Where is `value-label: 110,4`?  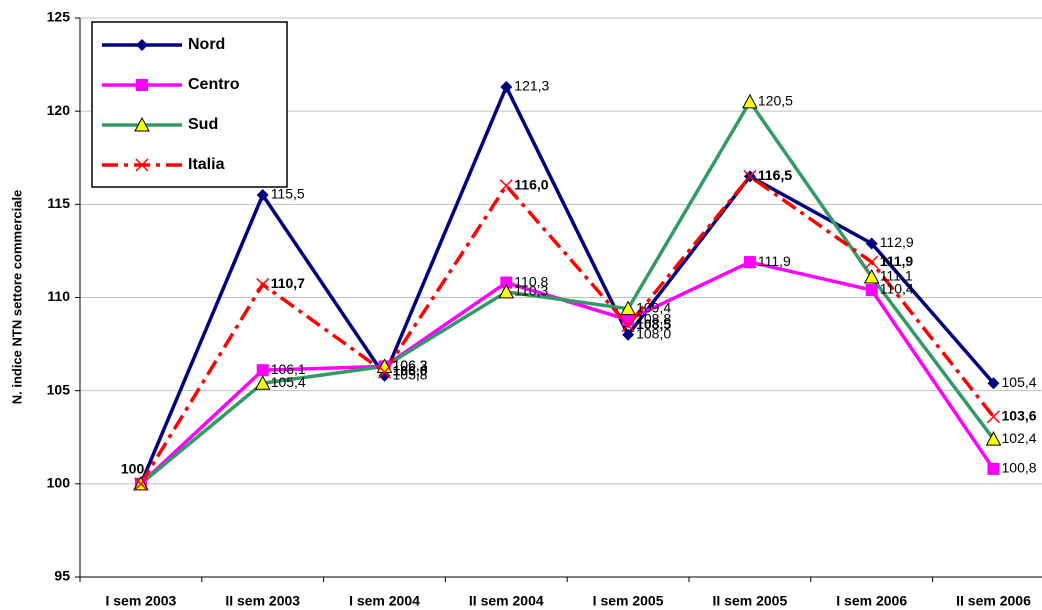
value-label: 110,4 is located at coordinates (897, 289).